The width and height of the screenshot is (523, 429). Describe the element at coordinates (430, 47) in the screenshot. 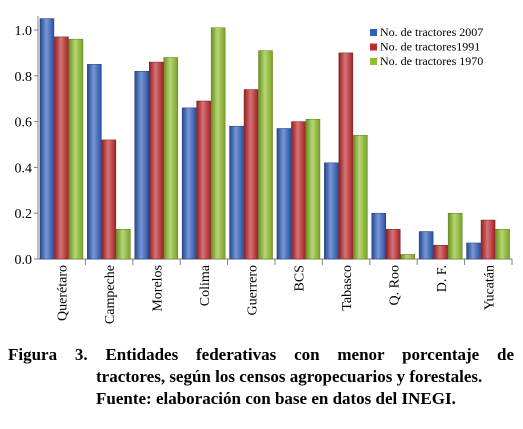

I see `legend-entry: No. de tractores1991` at that location.